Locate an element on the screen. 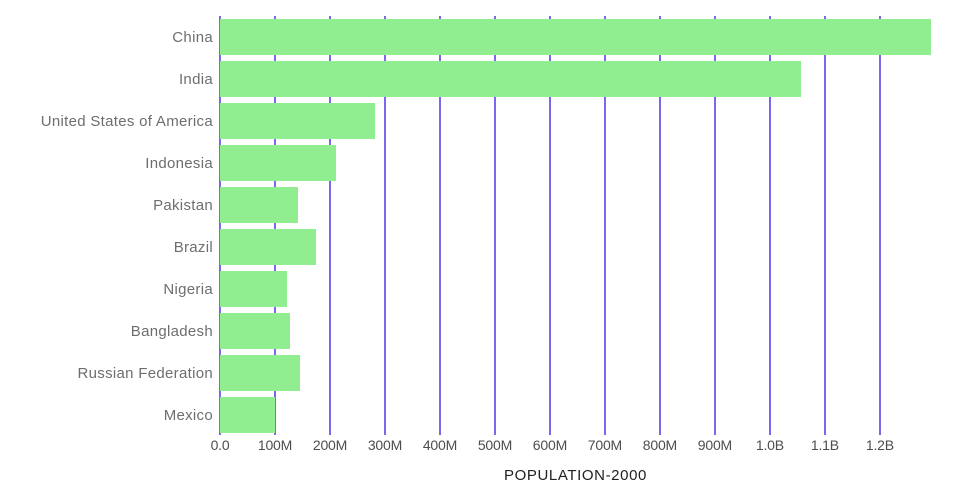 The height and width of the screenshot is (500, 960). chart-row-indonesia: Indonesia is located at coordinates (465, 163).